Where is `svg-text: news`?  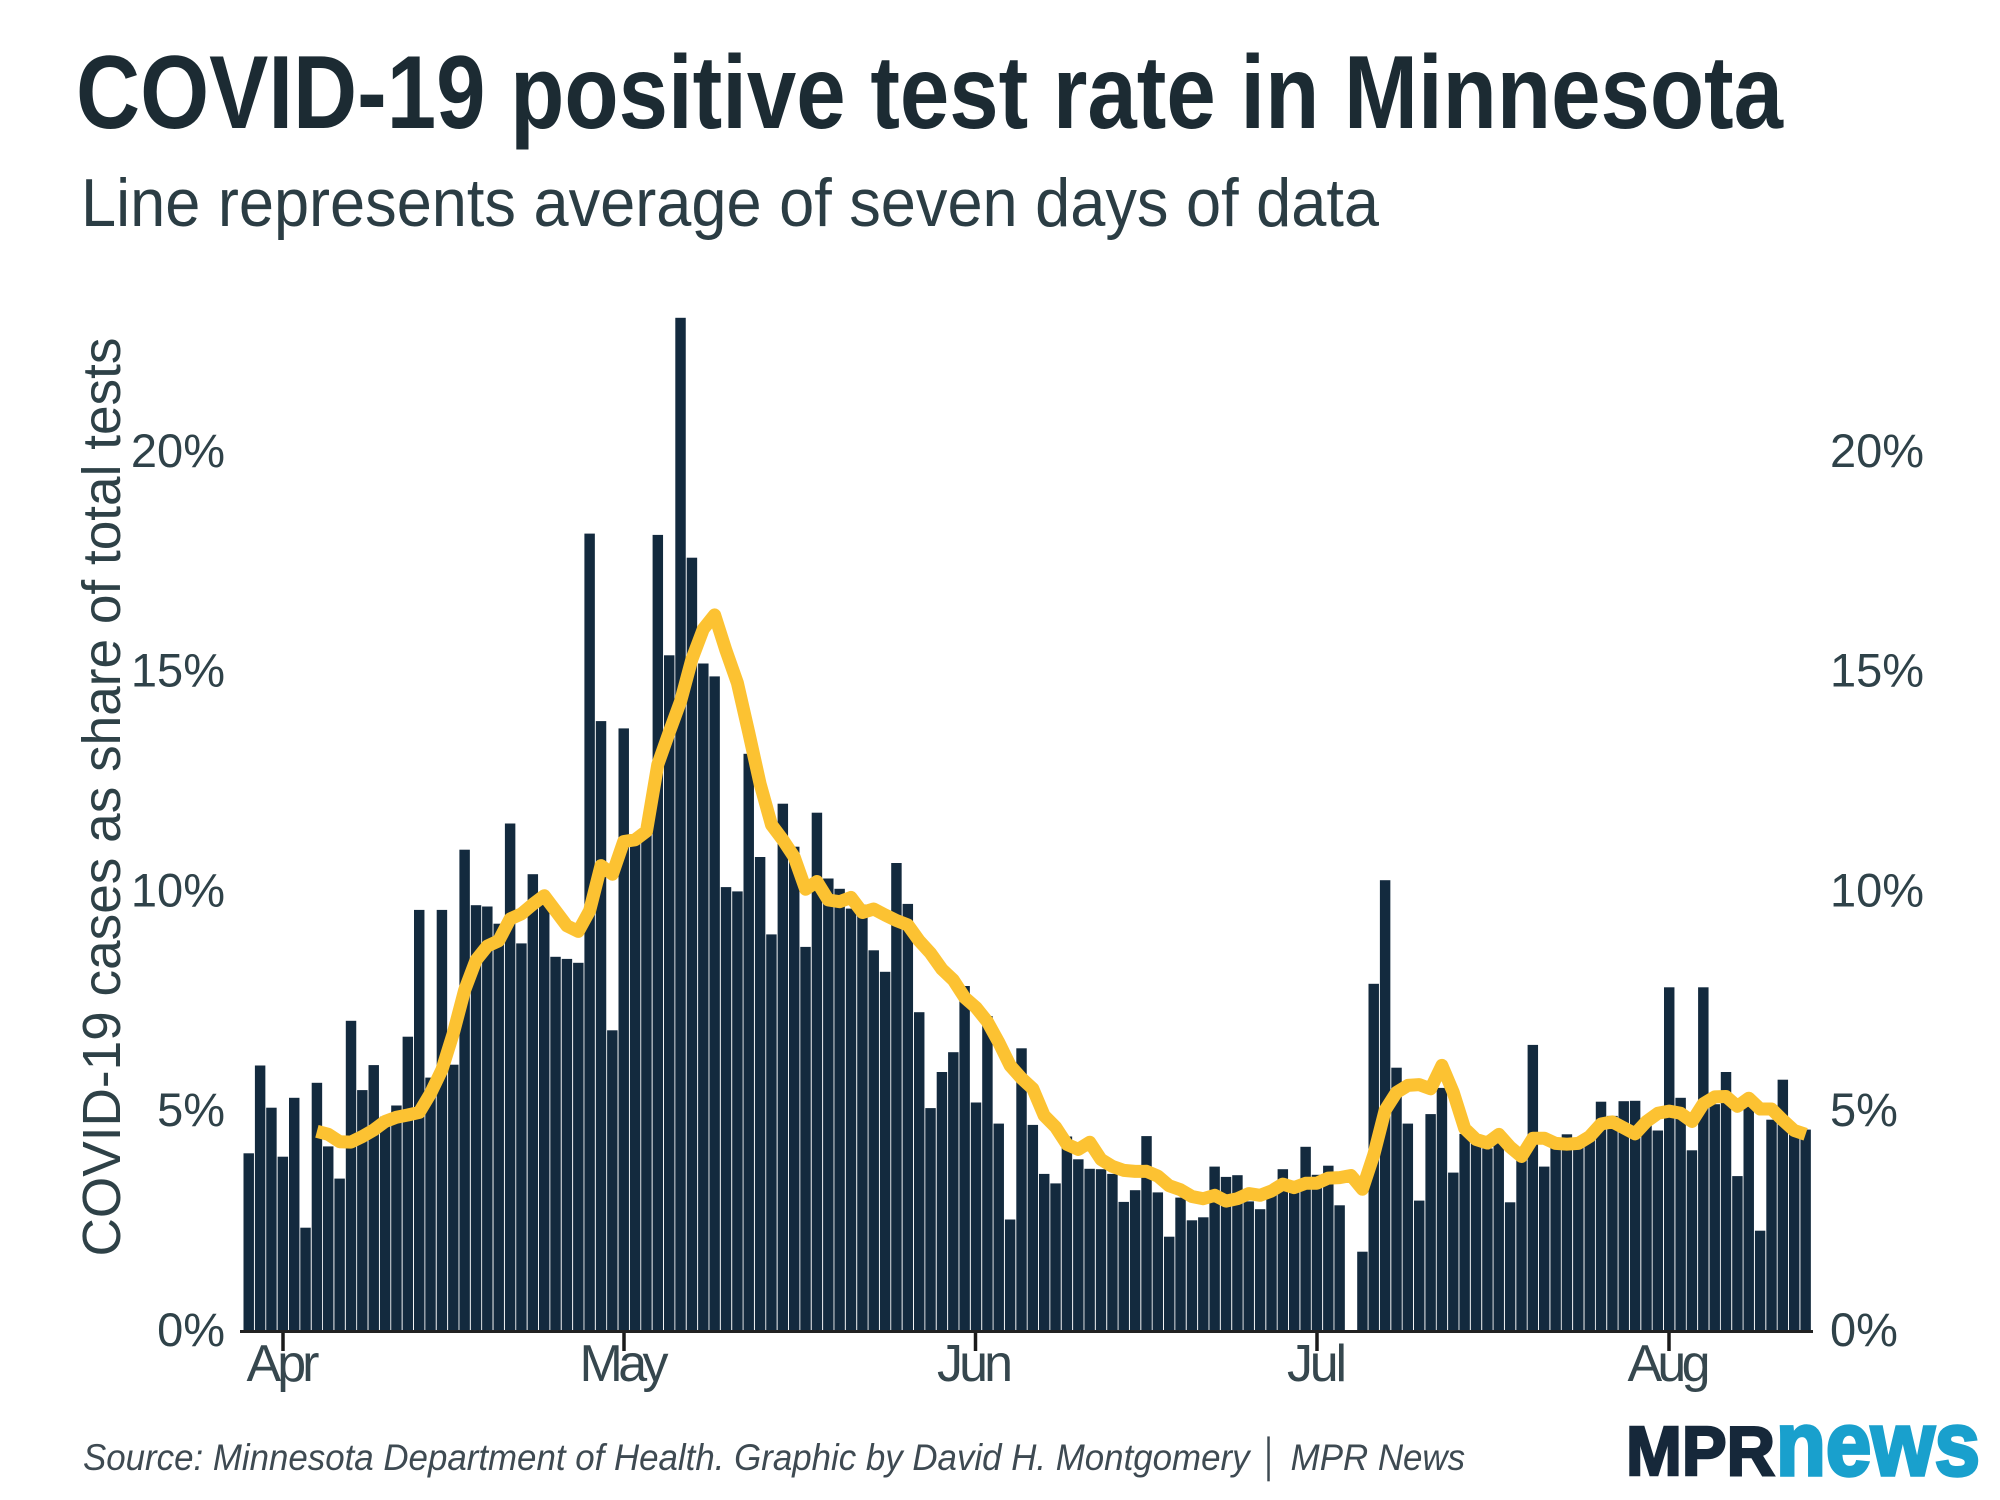 svg-text: news is located at coordinates (1878, 1444).